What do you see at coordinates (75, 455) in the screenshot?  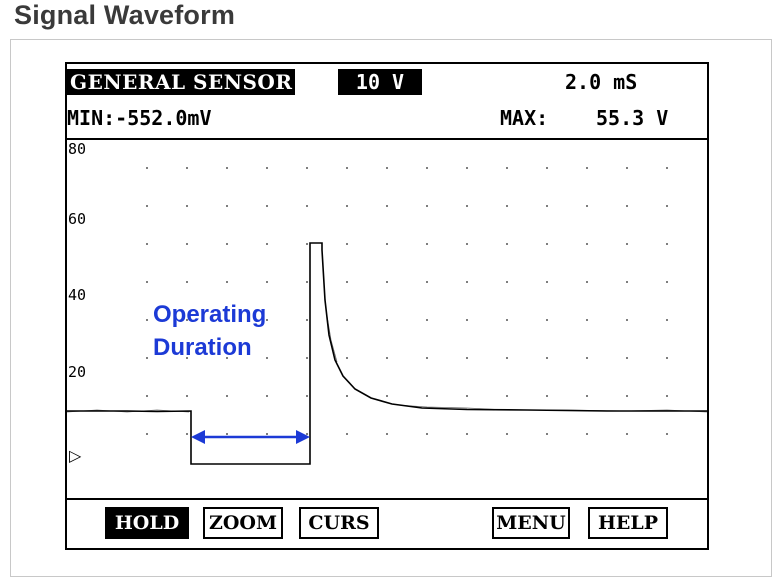 I see `trigger-marker-icon: ▷` at bounding box center [75, 455].